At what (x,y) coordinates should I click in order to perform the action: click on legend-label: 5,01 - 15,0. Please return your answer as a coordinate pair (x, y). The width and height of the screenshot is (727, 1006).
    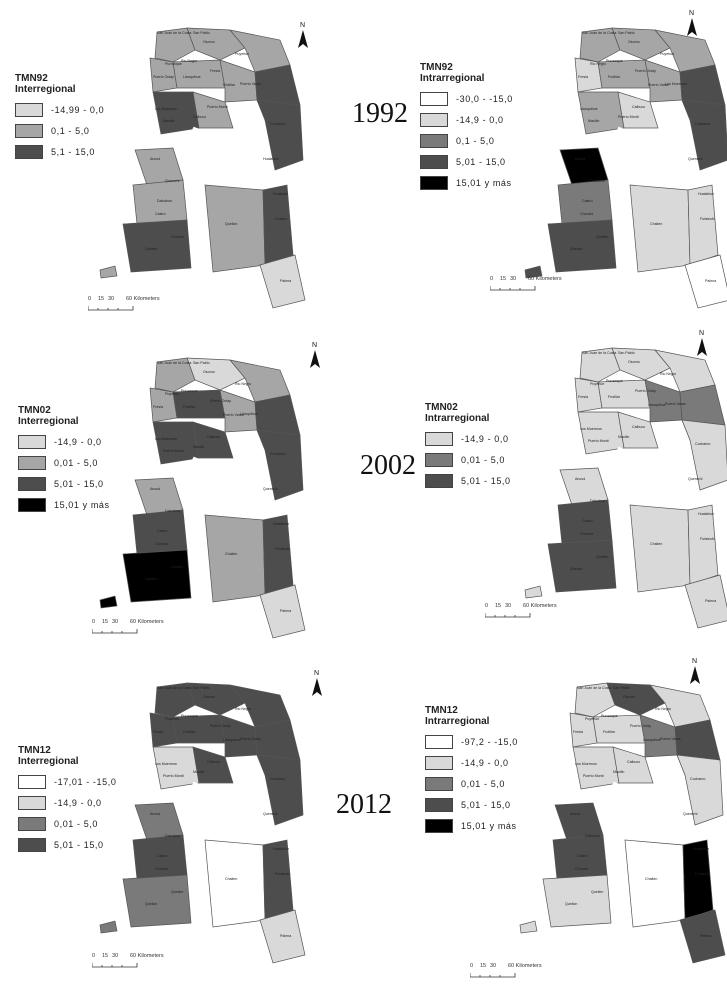
    Looking at the image, I should click on (486, 481).